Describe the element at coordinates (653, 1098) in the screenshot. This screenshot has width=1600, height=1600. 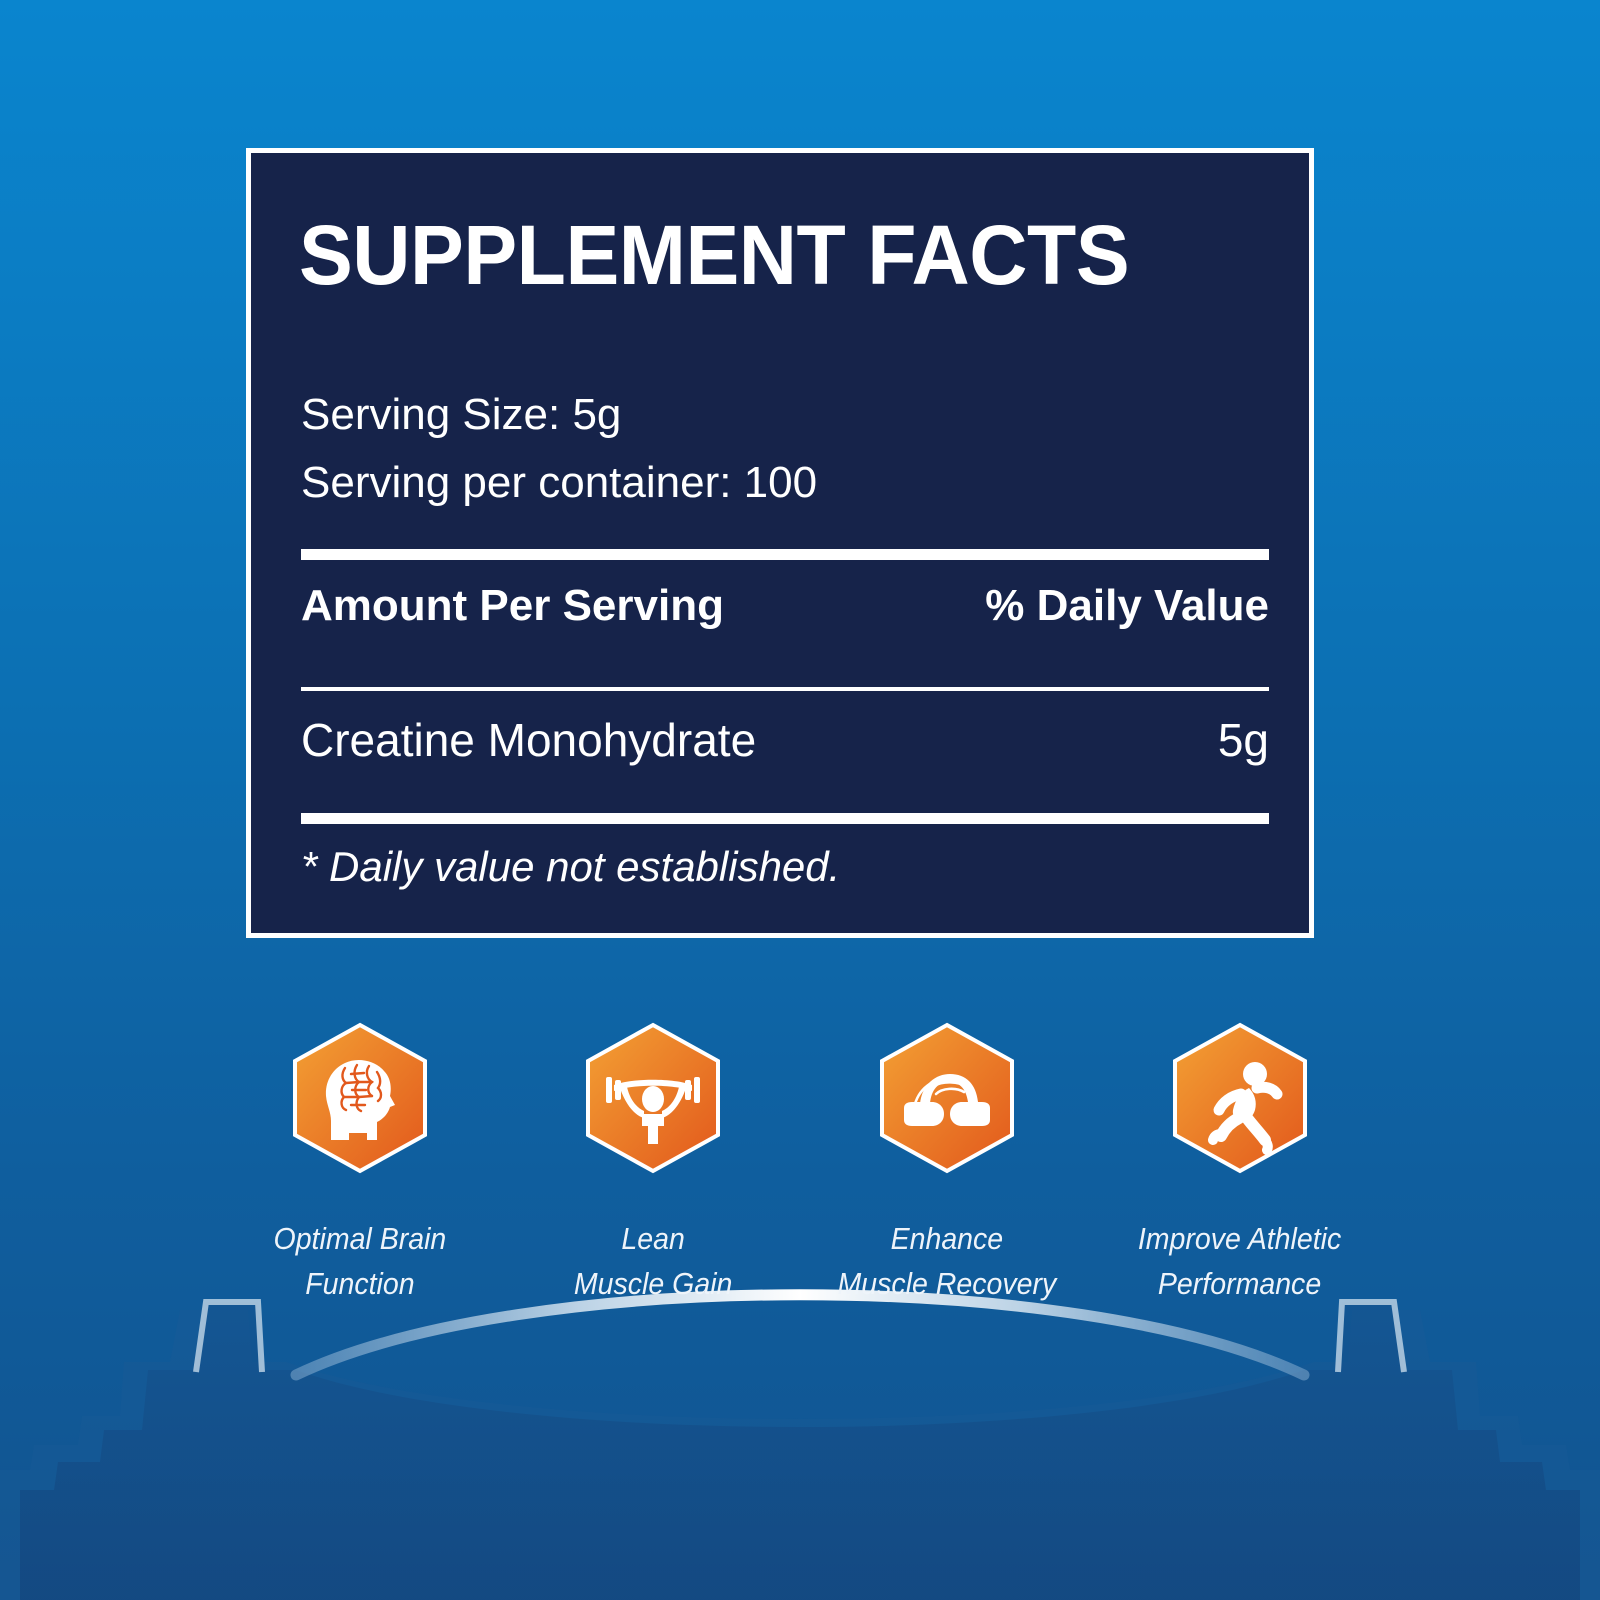
I see `weightlifter-icon` at that location.